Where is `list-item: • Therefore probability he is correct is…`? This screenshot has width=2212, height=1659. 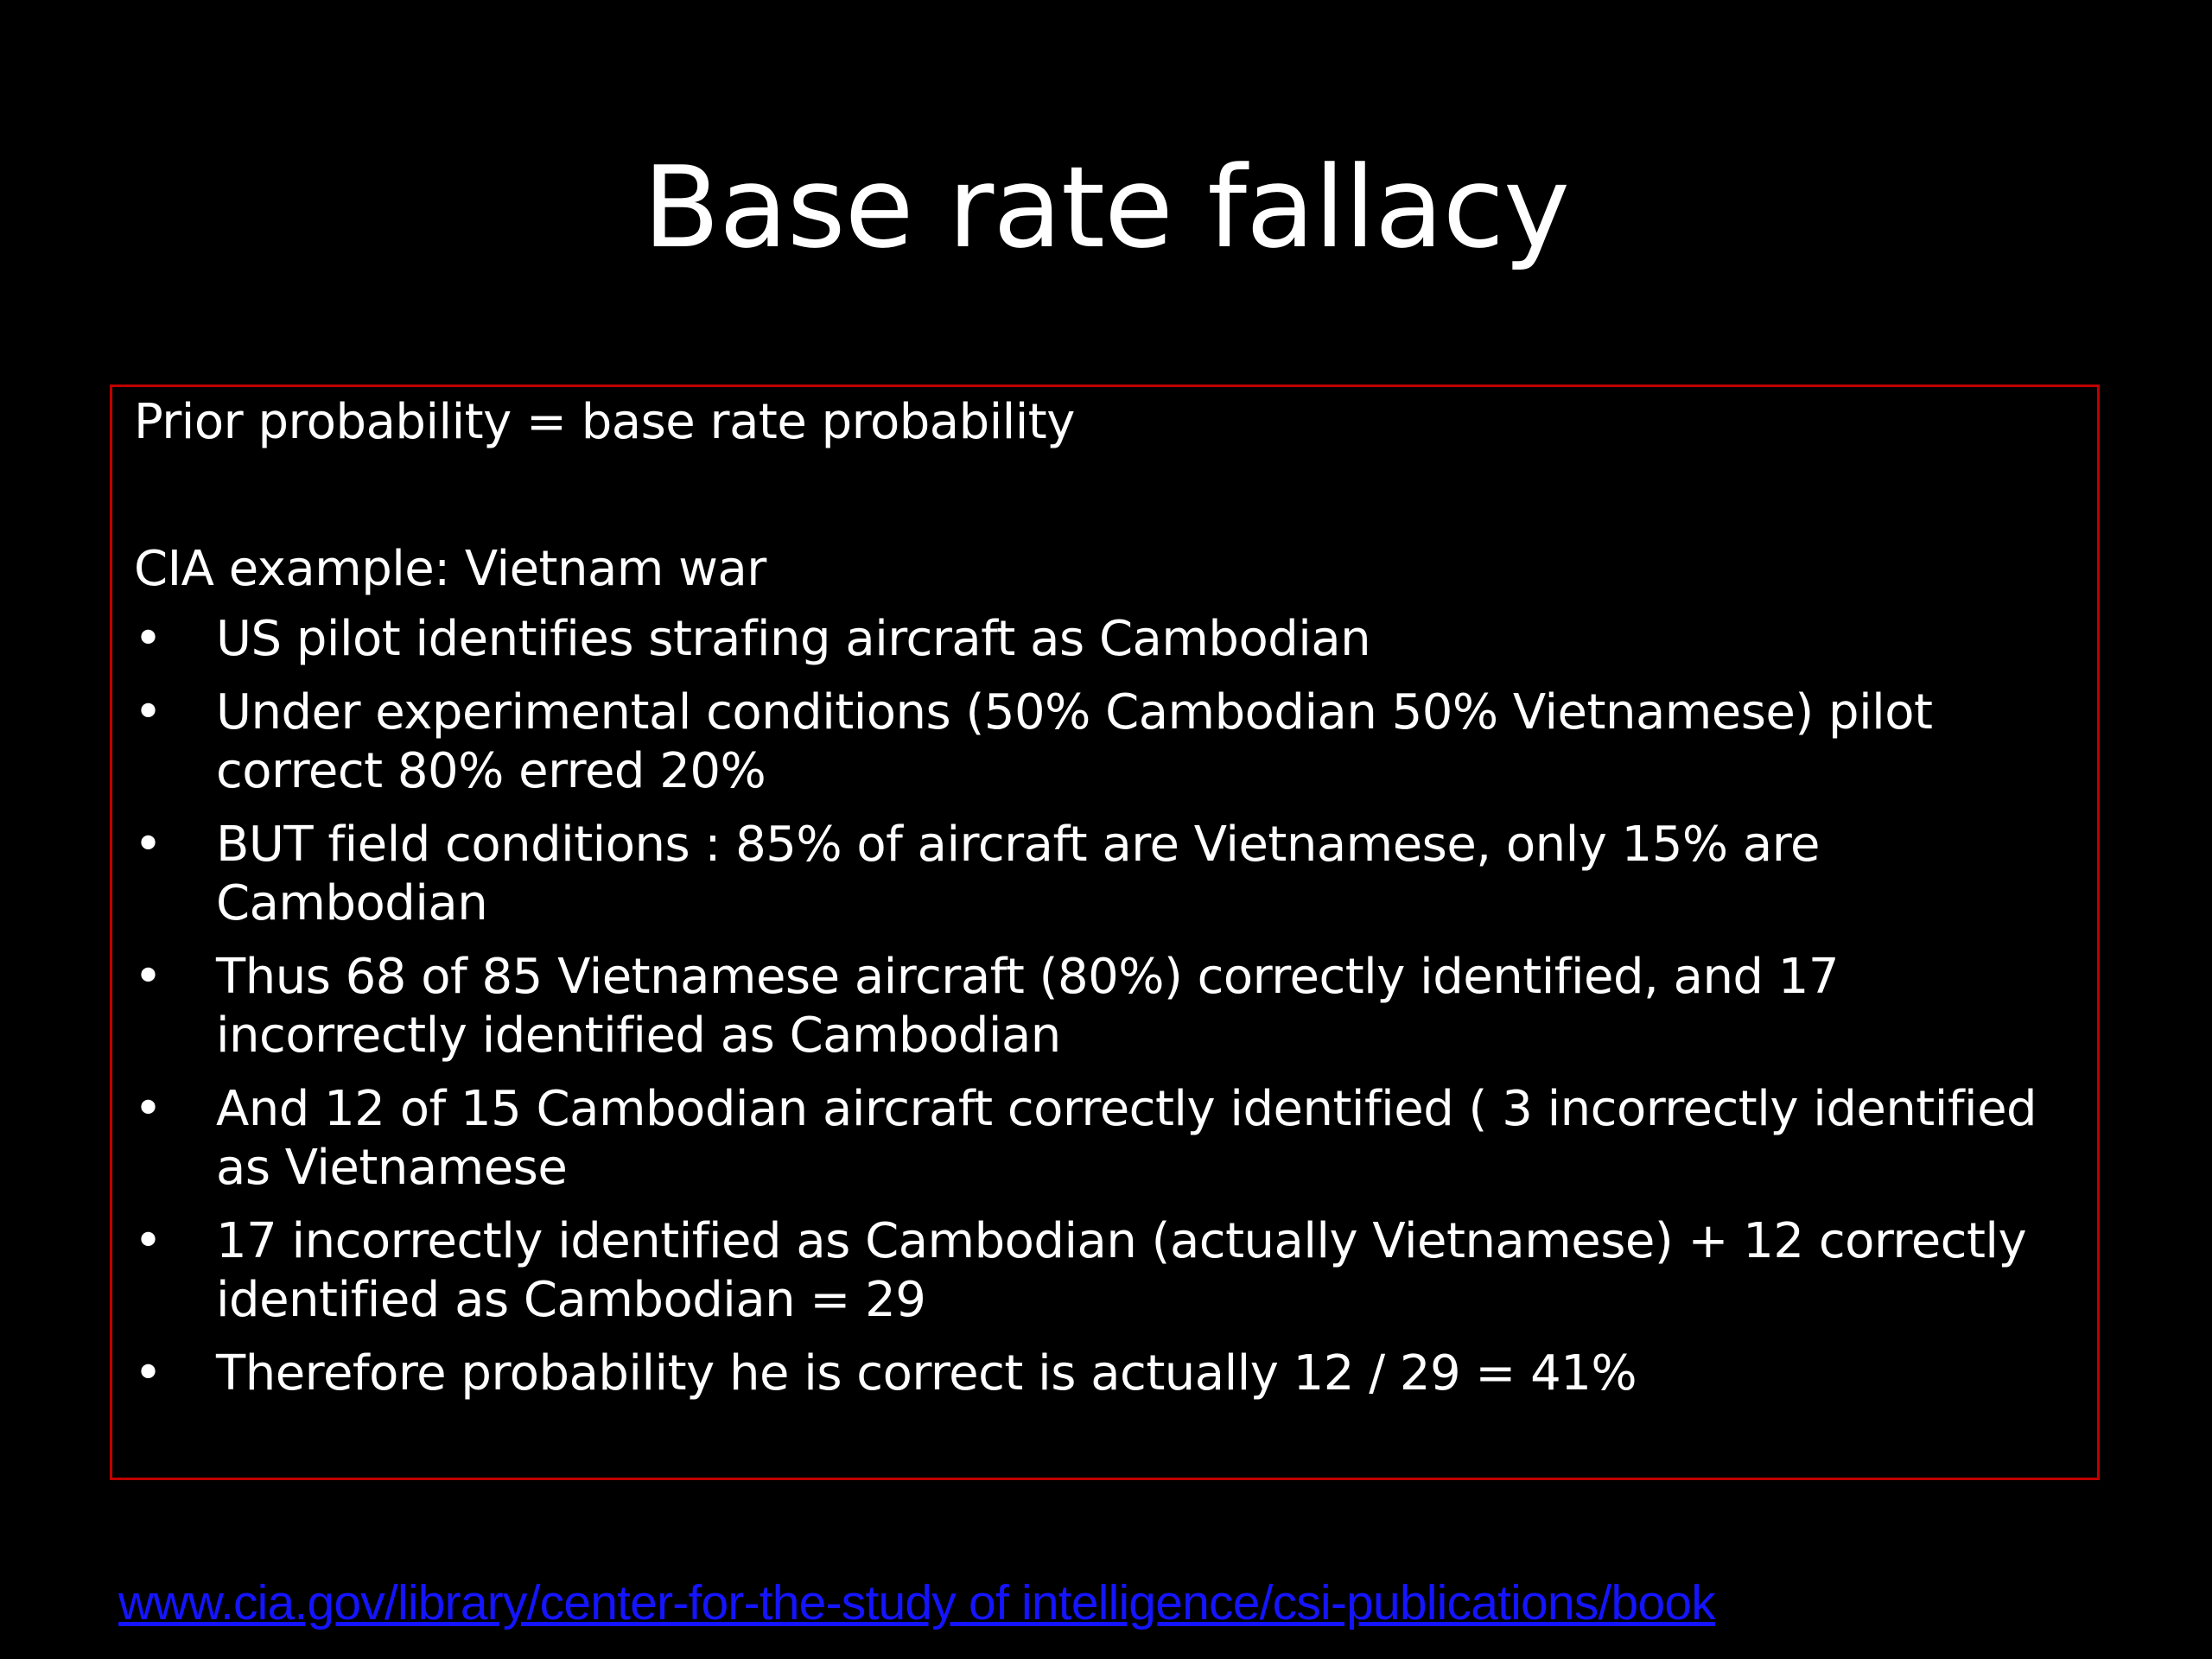 list-item: • Therefore probability he is correct is… is located at coordinates (1110, 1373).